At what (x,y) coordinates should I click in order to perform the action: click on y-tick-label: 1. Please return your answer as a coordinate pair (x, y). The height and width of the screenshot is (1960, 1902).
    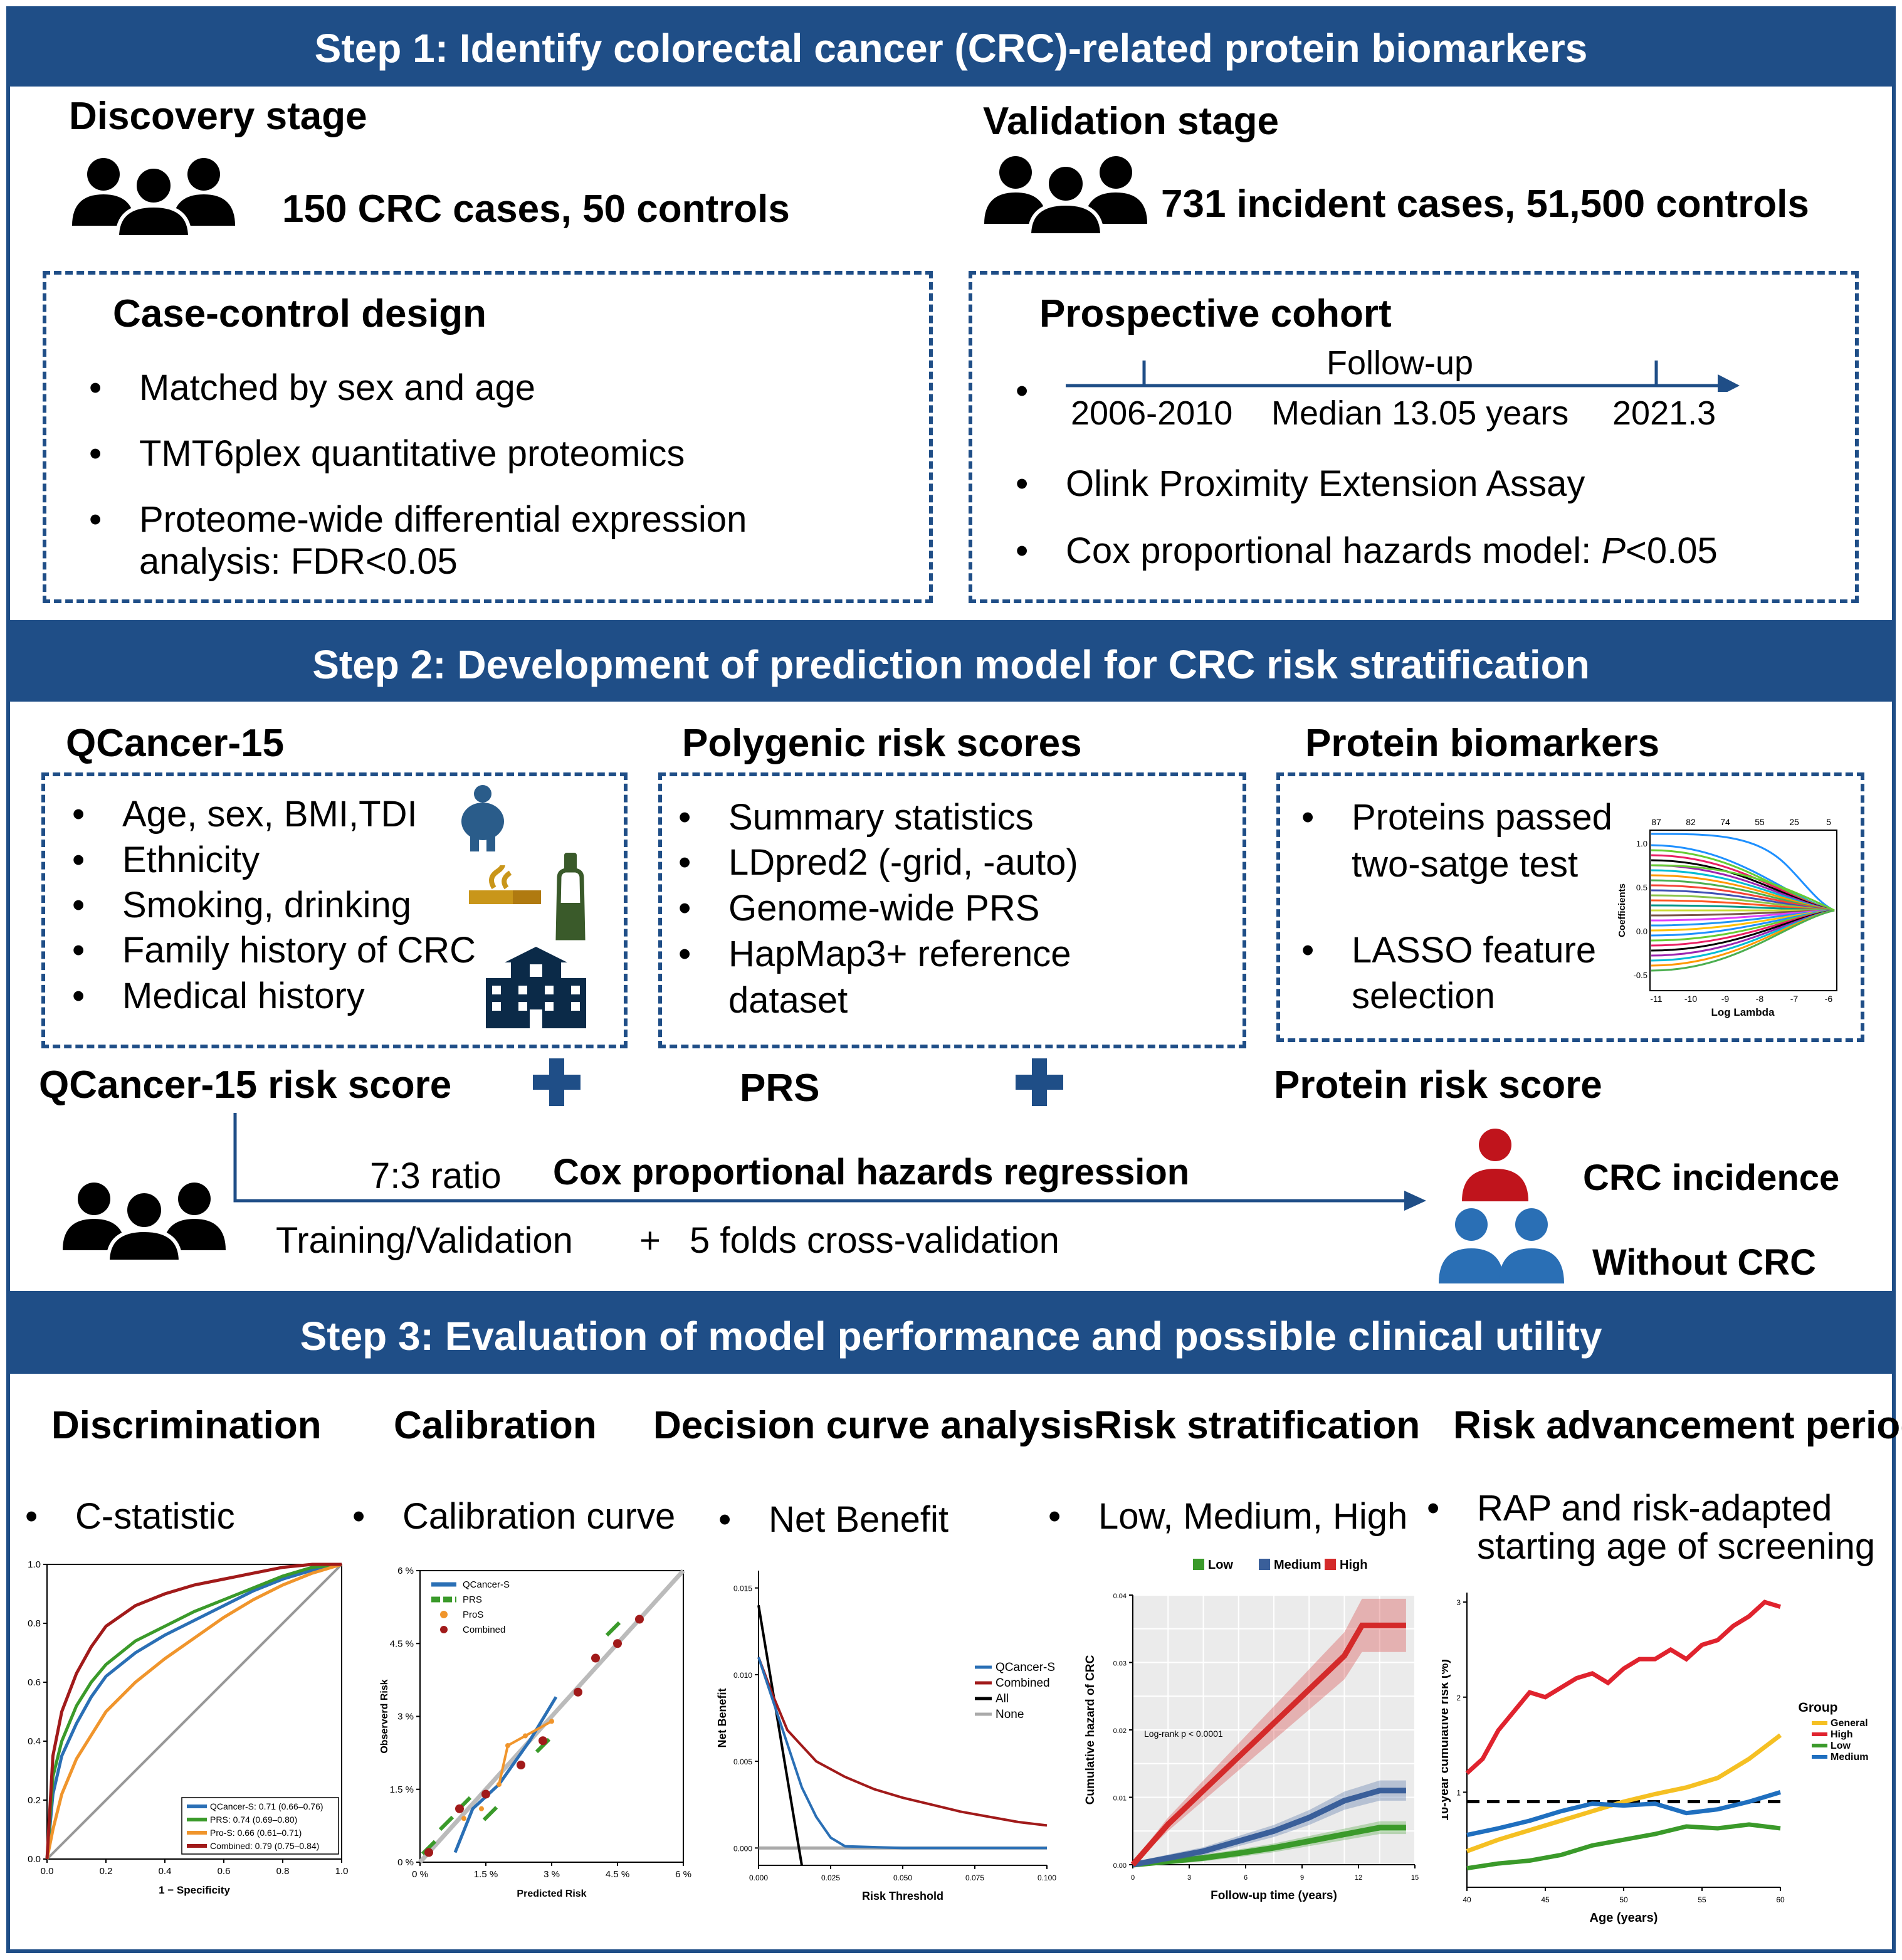
    Looking at the image, I should click on (1459, 1792).